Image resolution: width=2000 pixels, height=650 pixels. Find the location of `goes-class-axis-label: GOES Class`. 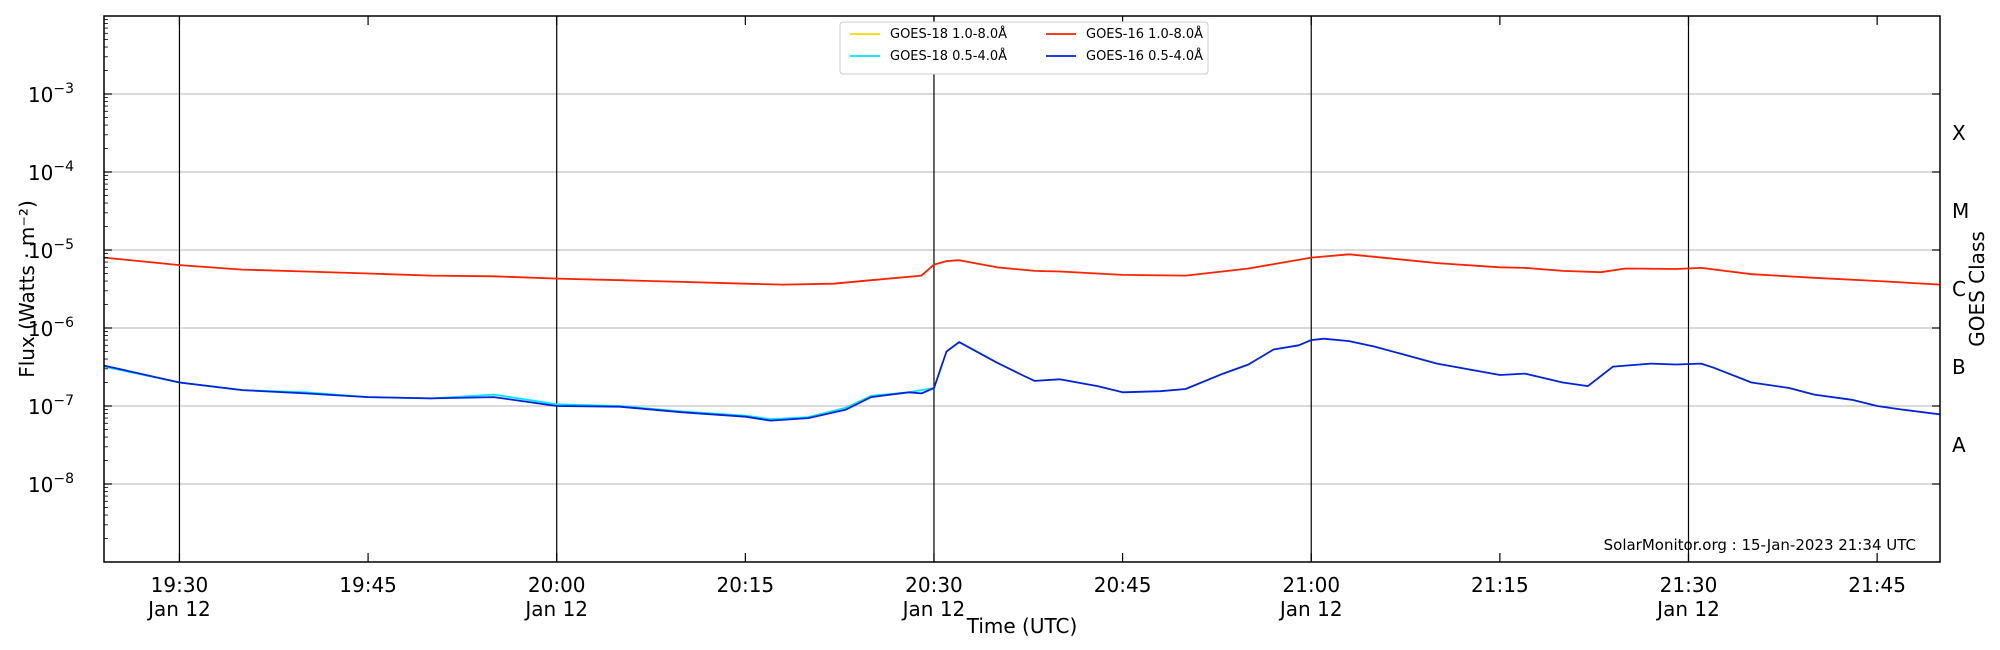

goes-class-axis-label: GOES Class is located at coordinates (1977, 289).